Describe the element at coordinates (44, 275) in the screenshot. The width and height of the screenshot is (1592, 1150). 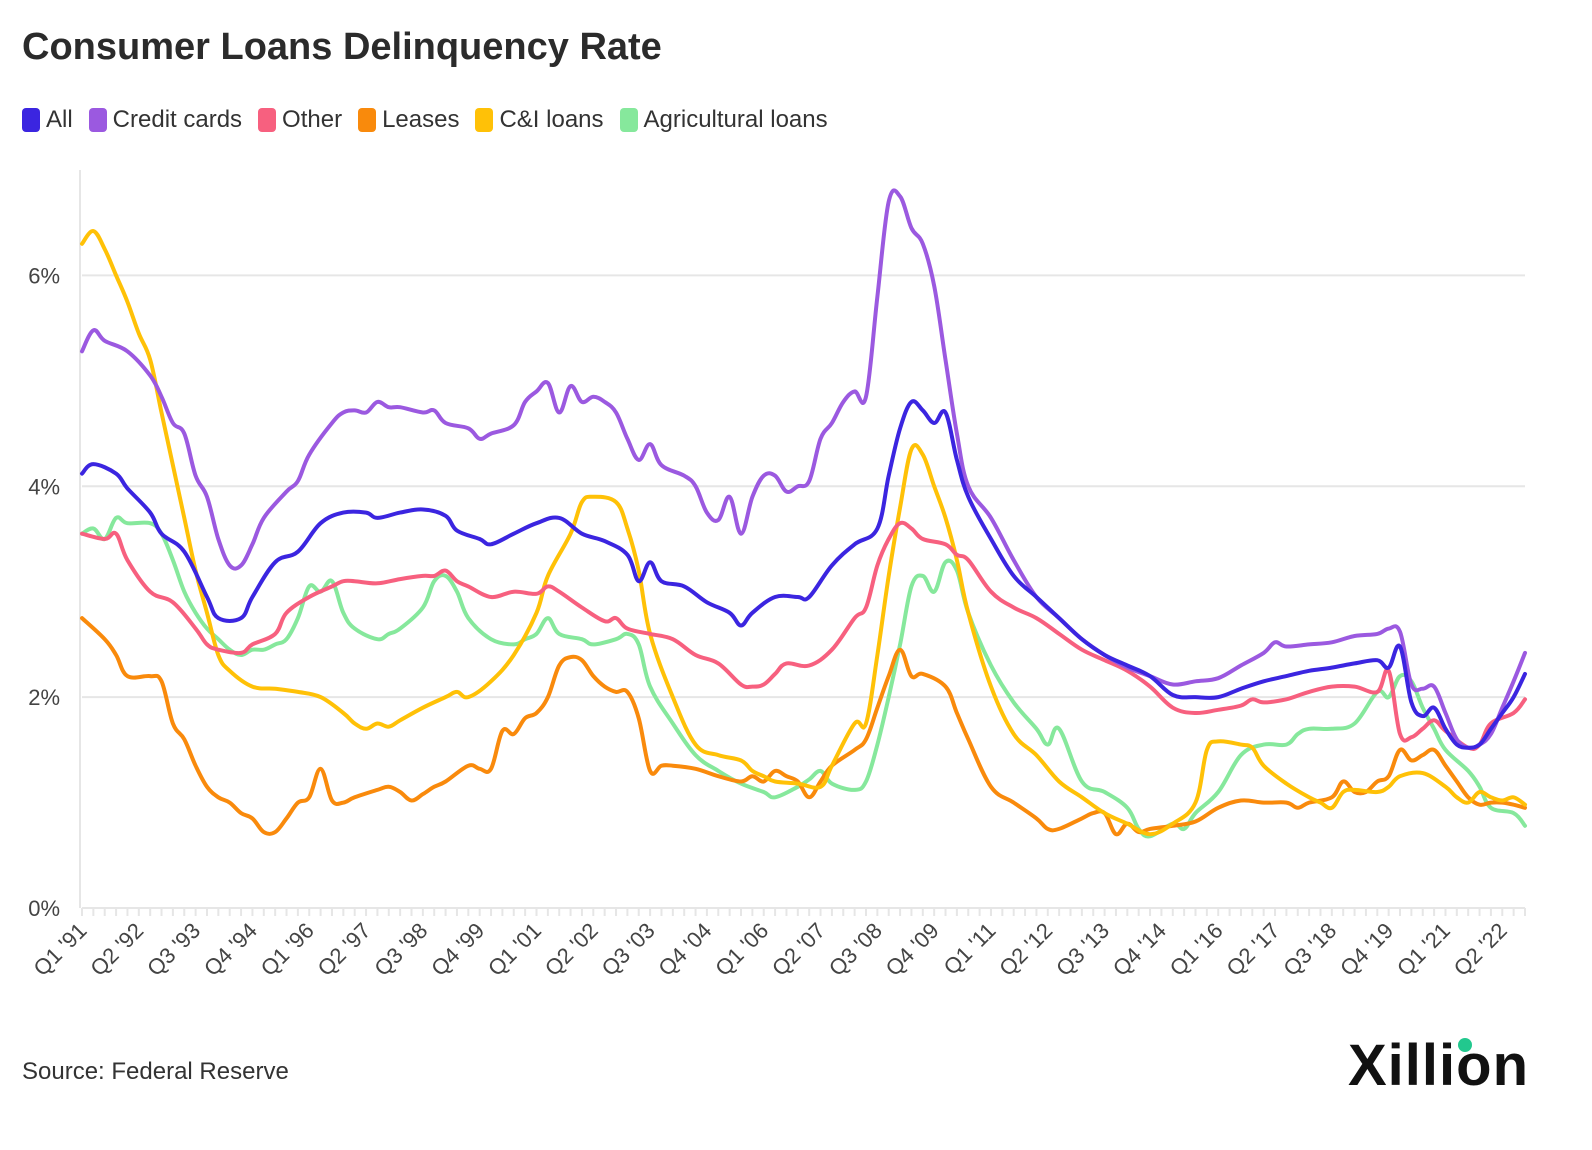
I see `y-tick-label: 6%` at that location.